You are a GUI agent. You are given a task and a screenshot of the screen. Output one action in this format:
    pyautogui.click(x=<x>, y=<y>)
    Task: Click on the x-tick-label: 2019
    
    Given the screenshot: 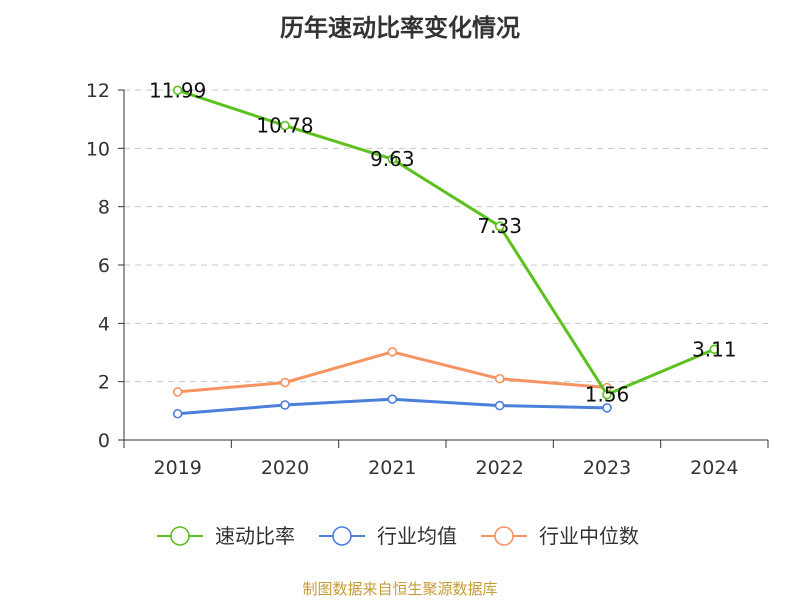 What is the action you would take?
    pyautogui.click(x=177, y=468)
    